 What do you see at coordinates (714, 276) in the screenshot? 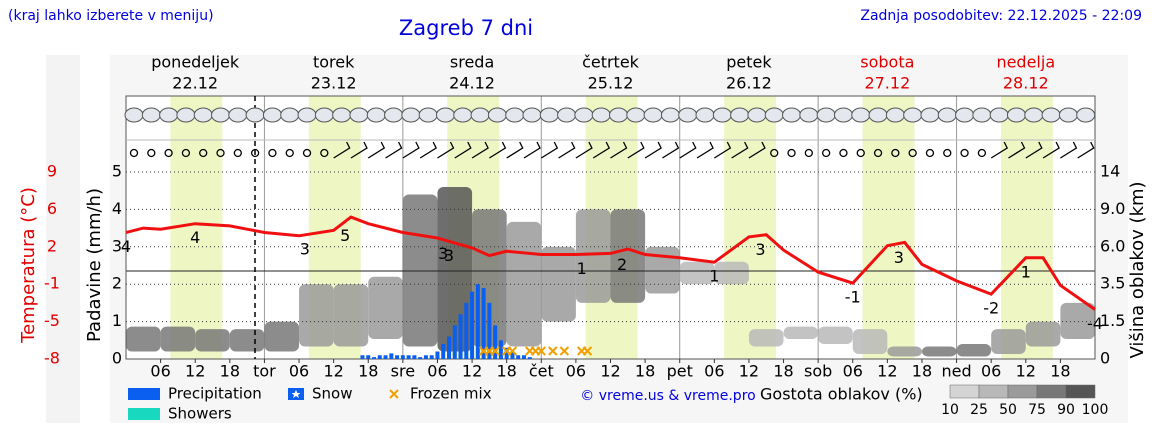
I see `temp-annotation: 1` at bounding box center [714, 276].